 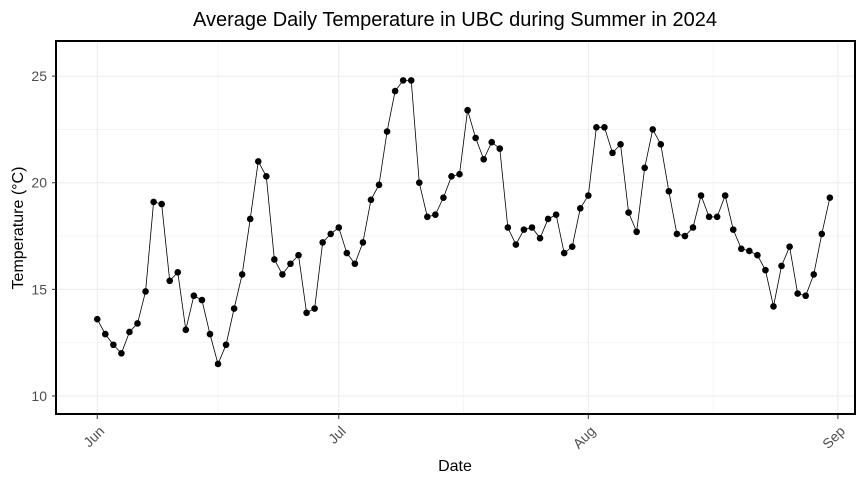 What do you see at coordinates (39, 396) in the screenshot?
I see `y-tick-label: 10` at bounding box center [39, 396].